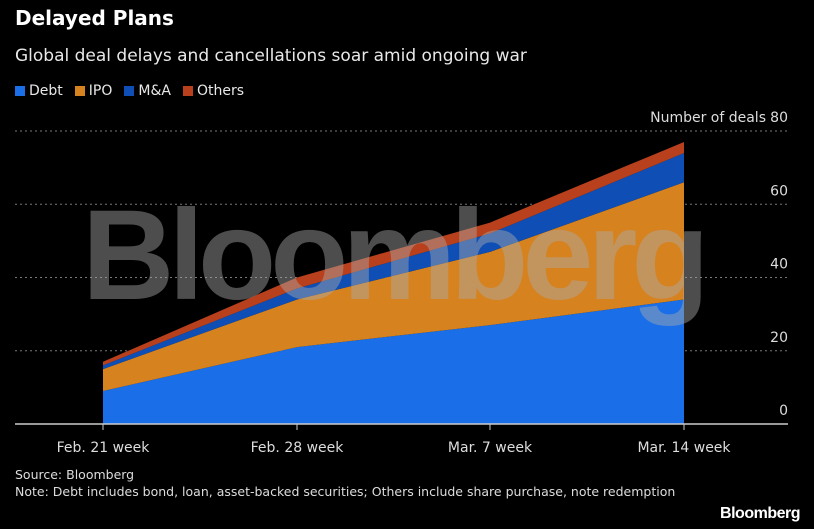 This screenshot has width=814, height=529. What do you see at coordinates (154, 91) in the screenshot?
I see `legend-label: M&A` at bounding box center [154, 91].